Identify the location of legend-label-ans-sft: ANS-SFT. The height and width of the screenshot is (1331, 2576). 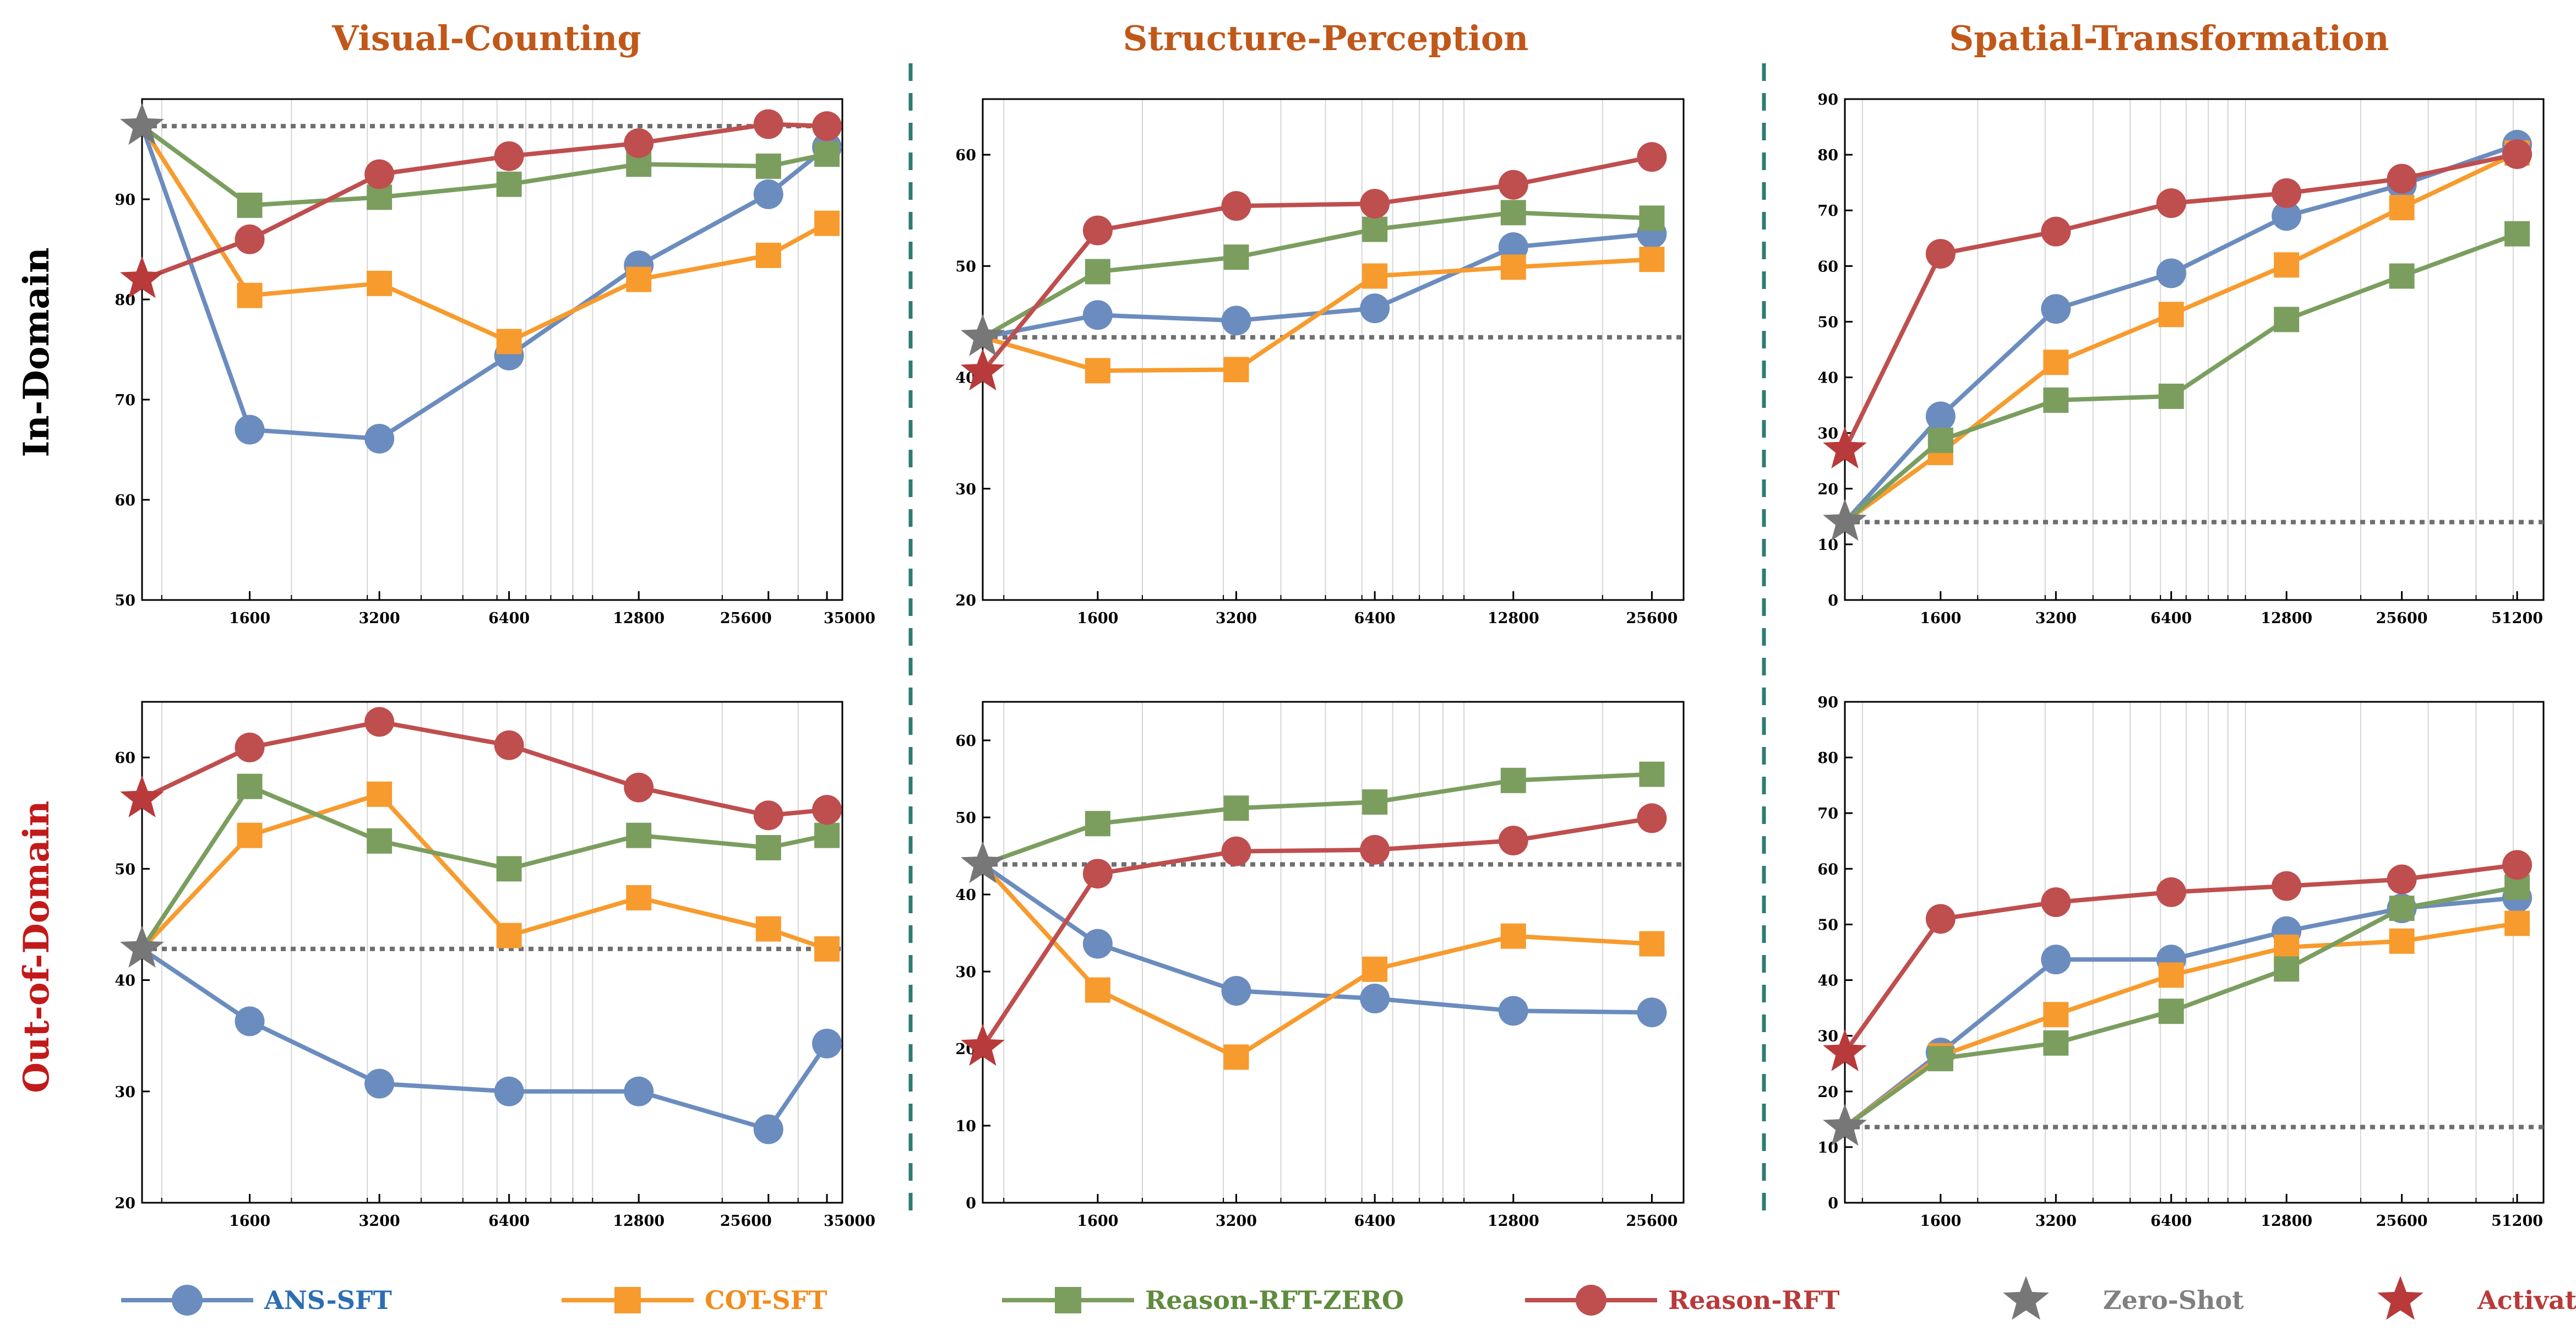
(328, 1300).